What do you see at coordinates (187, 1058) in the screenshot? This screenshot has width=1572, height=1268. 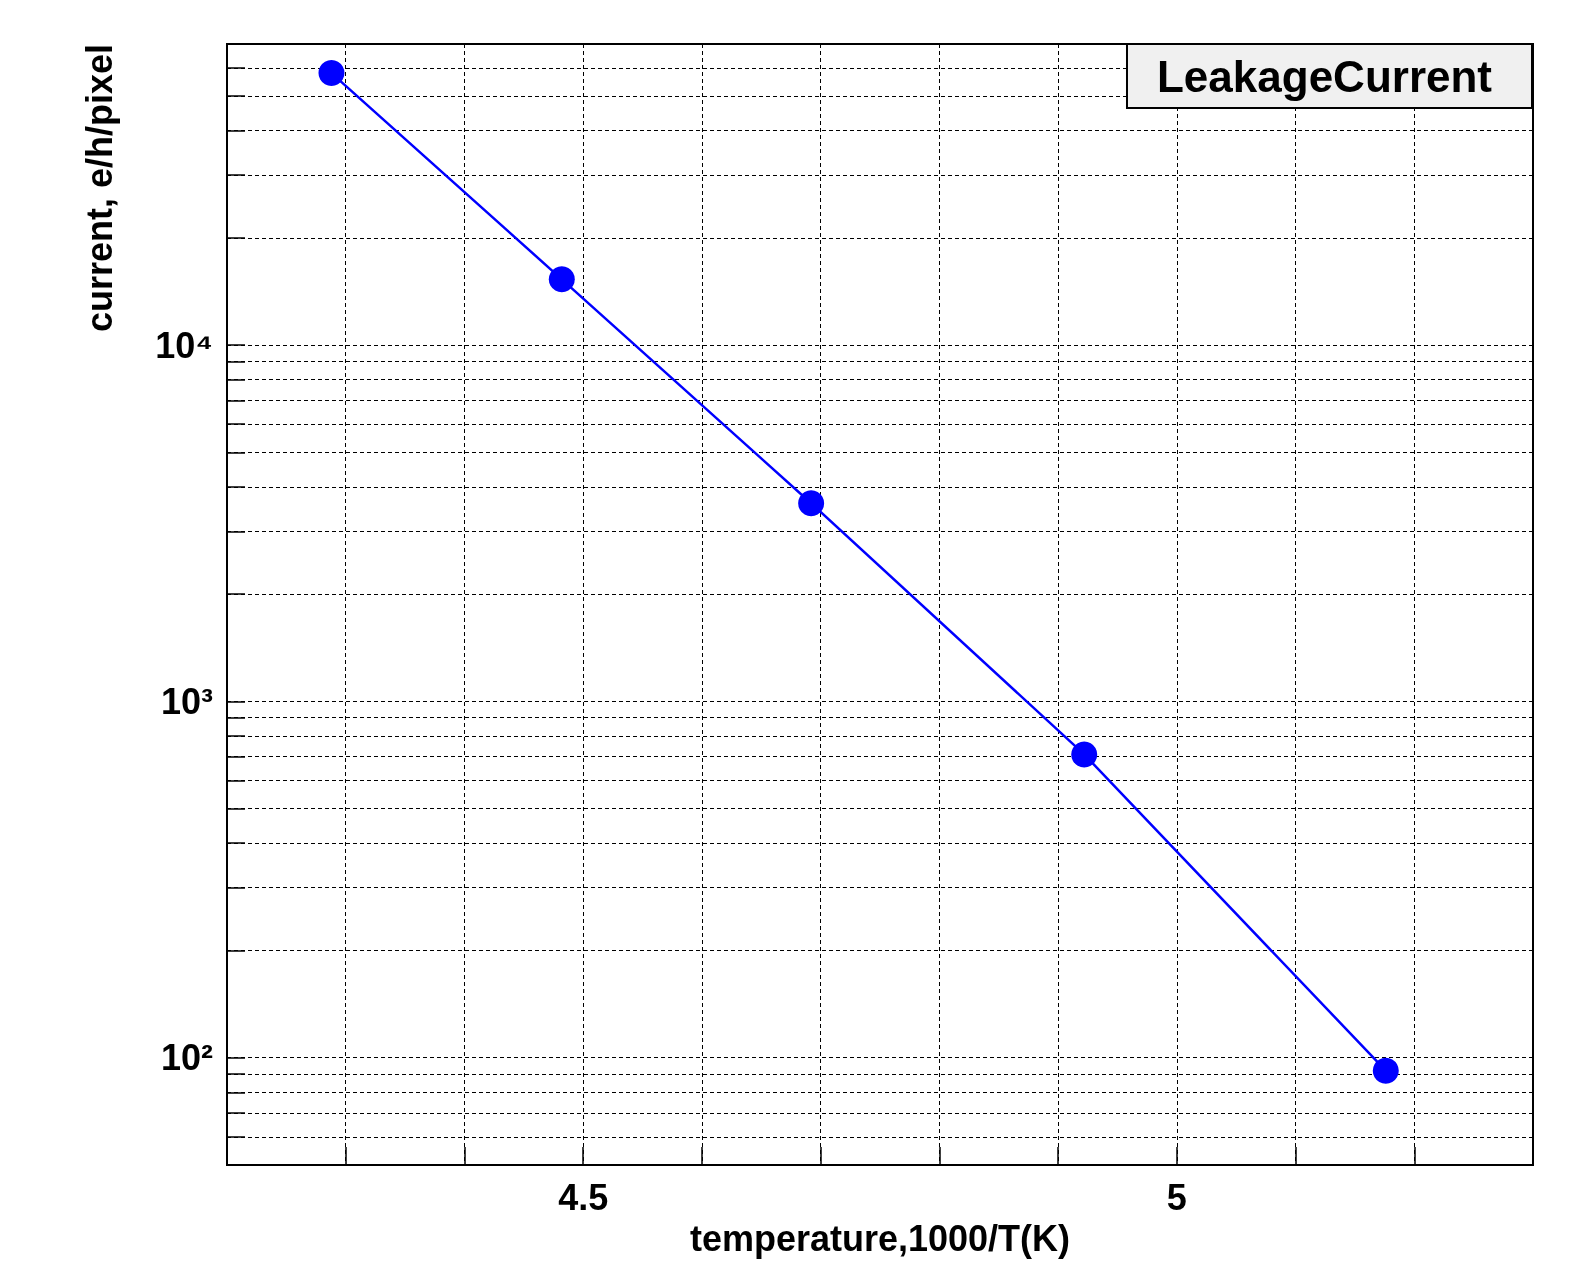 I see `y-tick-label: 10²` at bounding box center [187, 1058].